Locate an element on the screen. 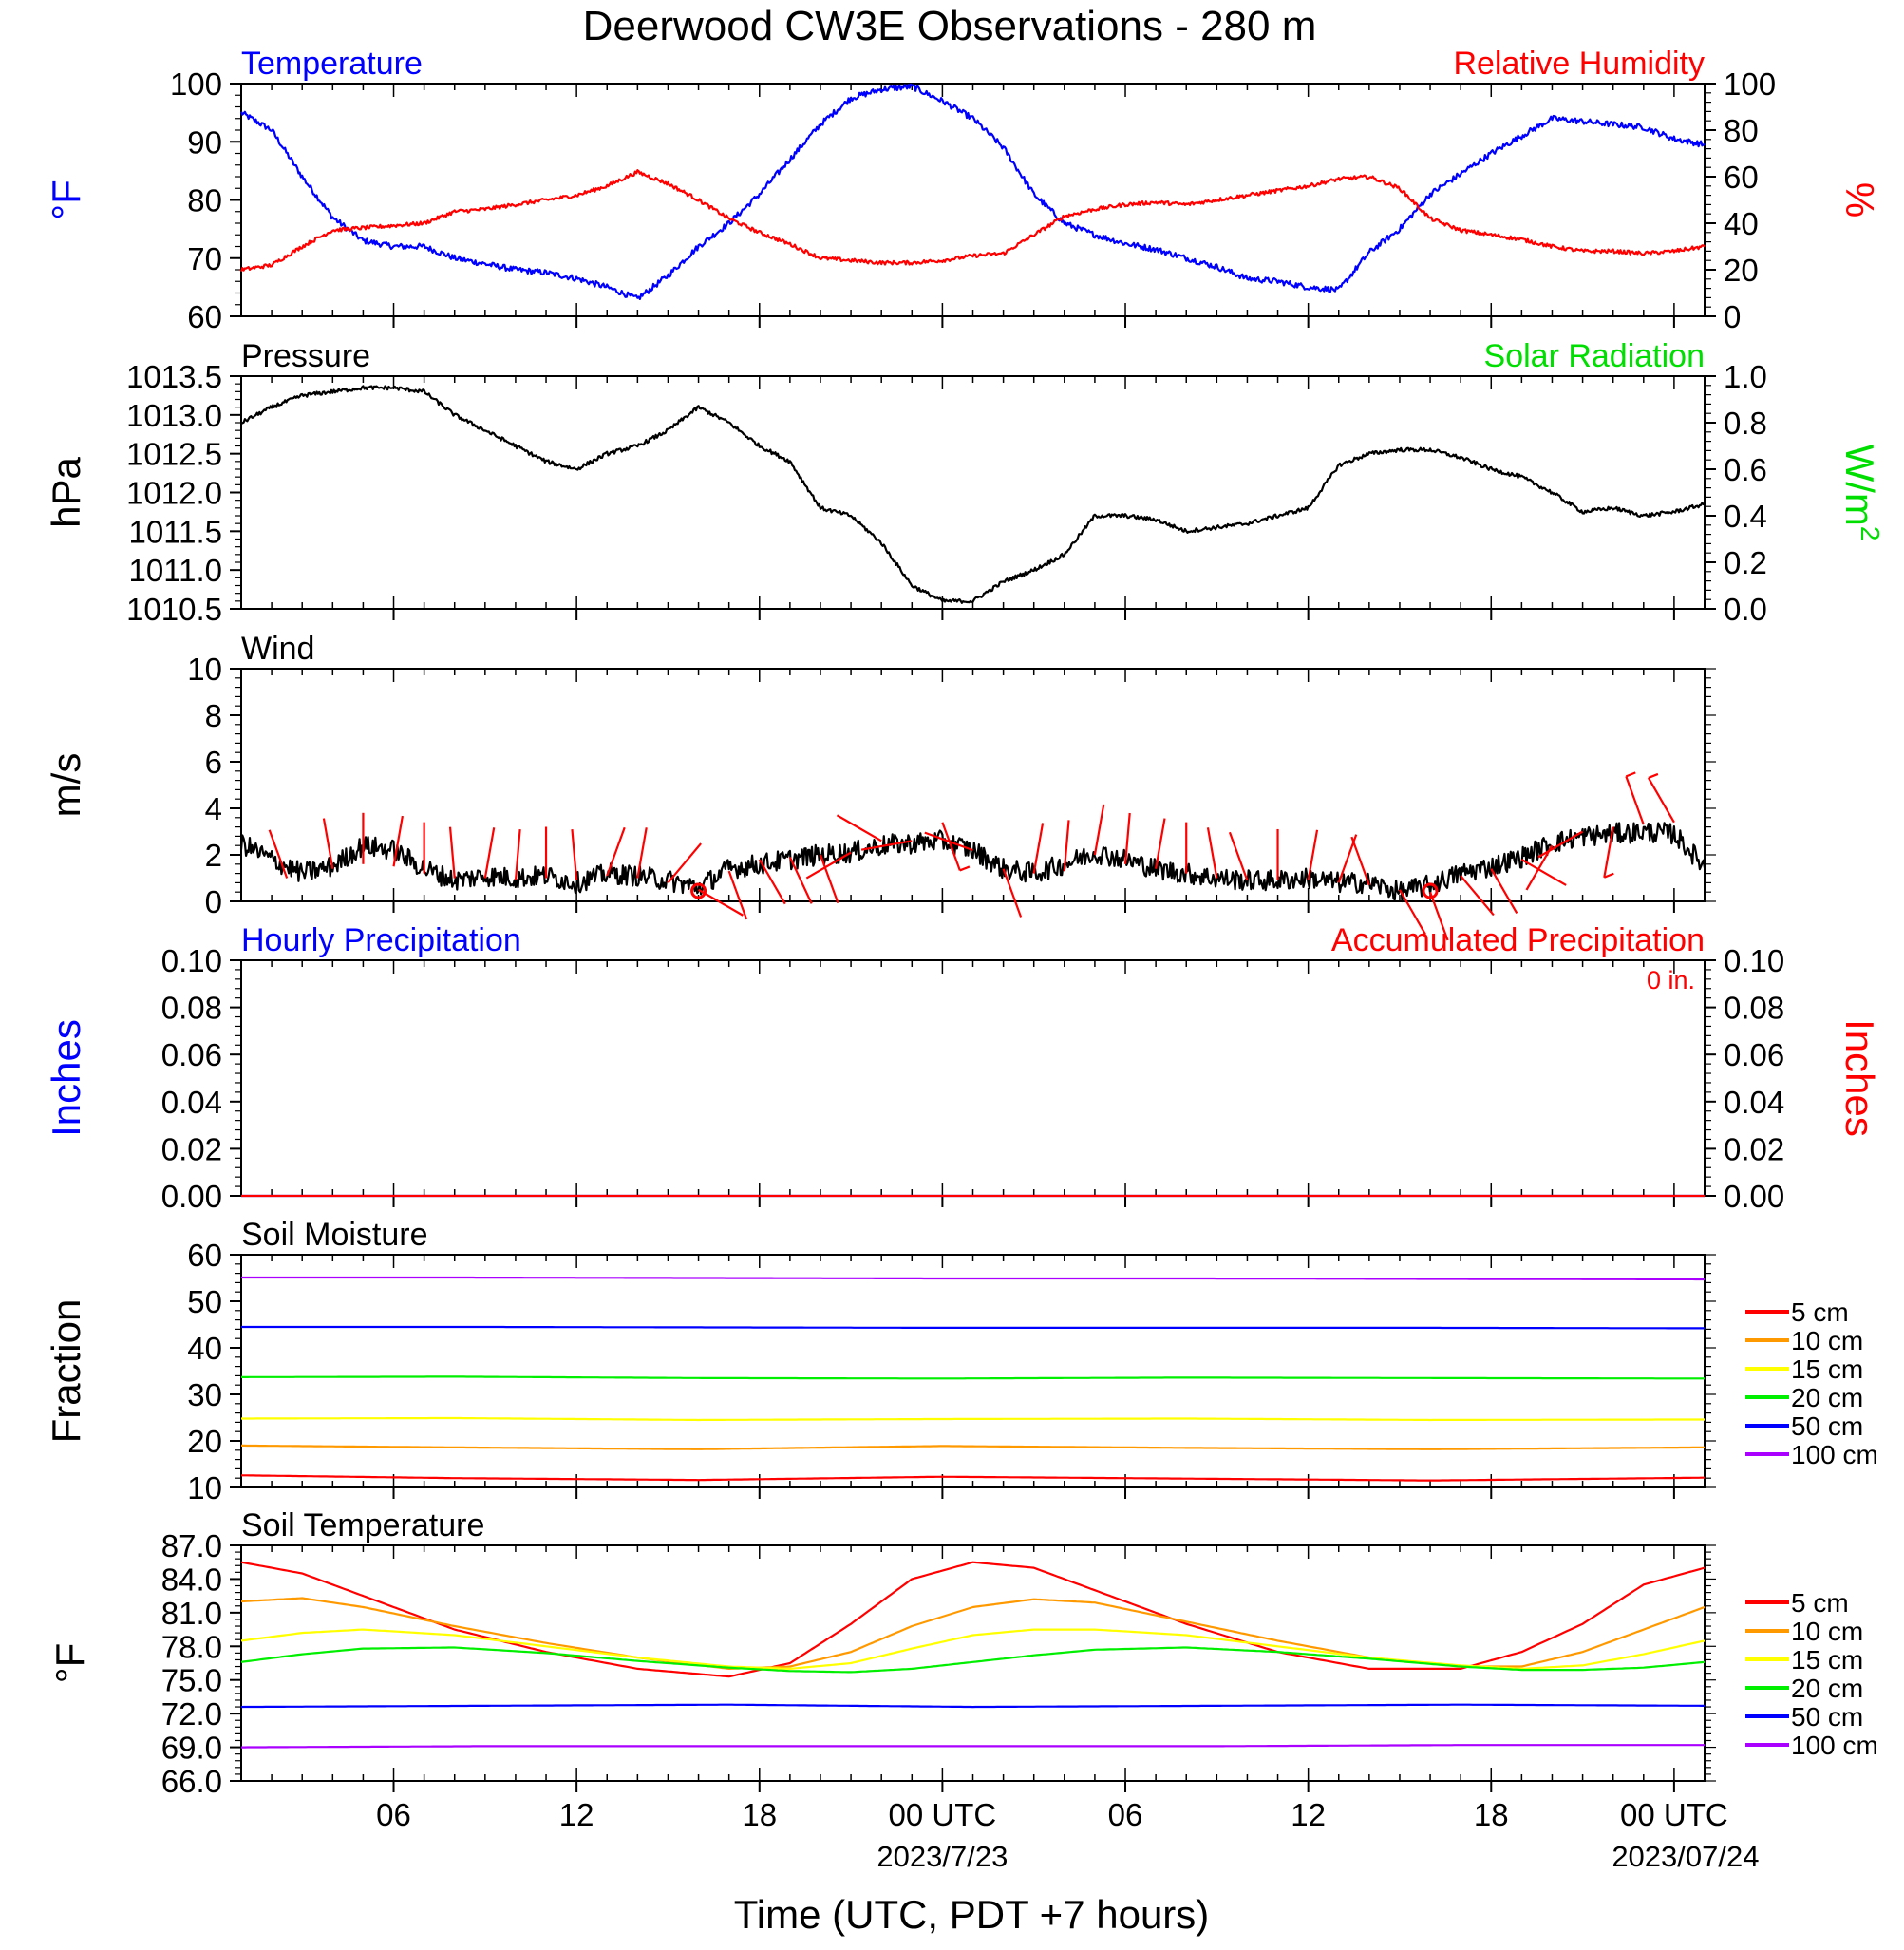  series-line-10cm is located at coordinates (973, 1634).